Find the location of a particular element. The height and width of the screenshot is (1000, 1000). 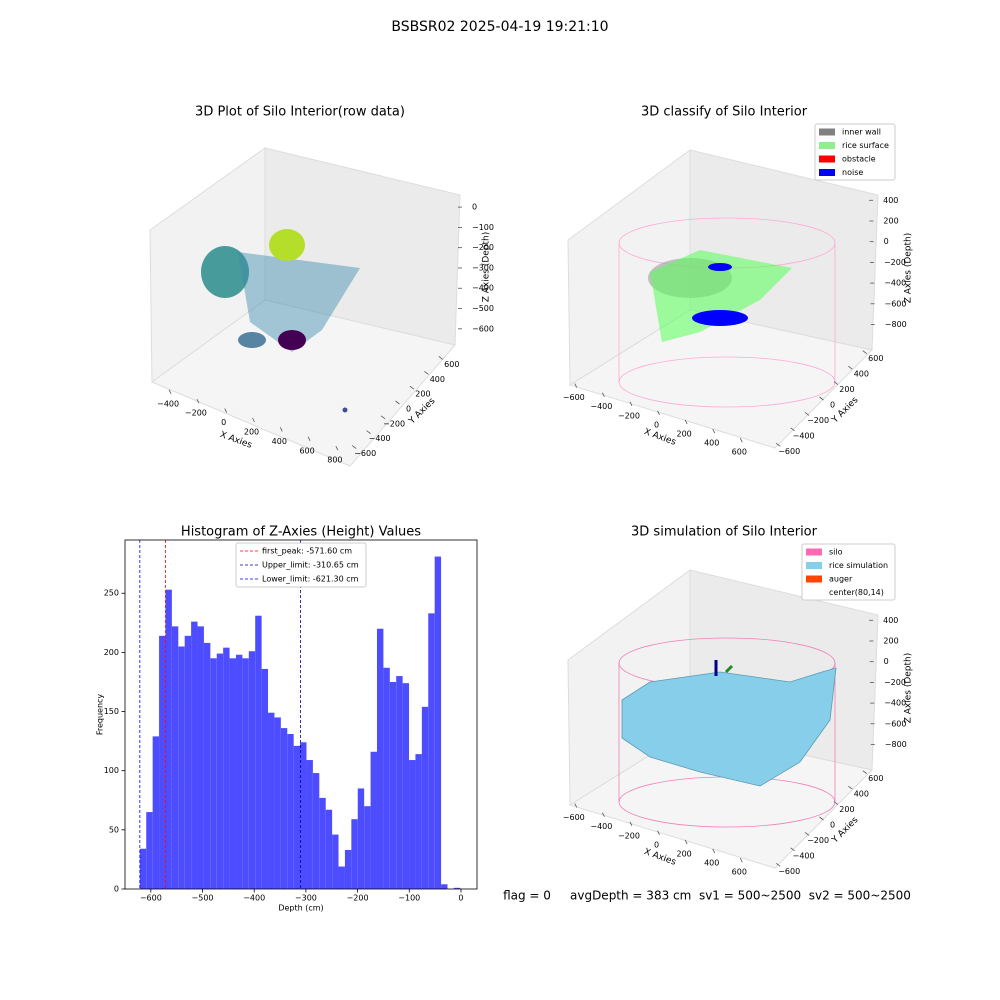

legend-box is located at coordinates (855, 152).